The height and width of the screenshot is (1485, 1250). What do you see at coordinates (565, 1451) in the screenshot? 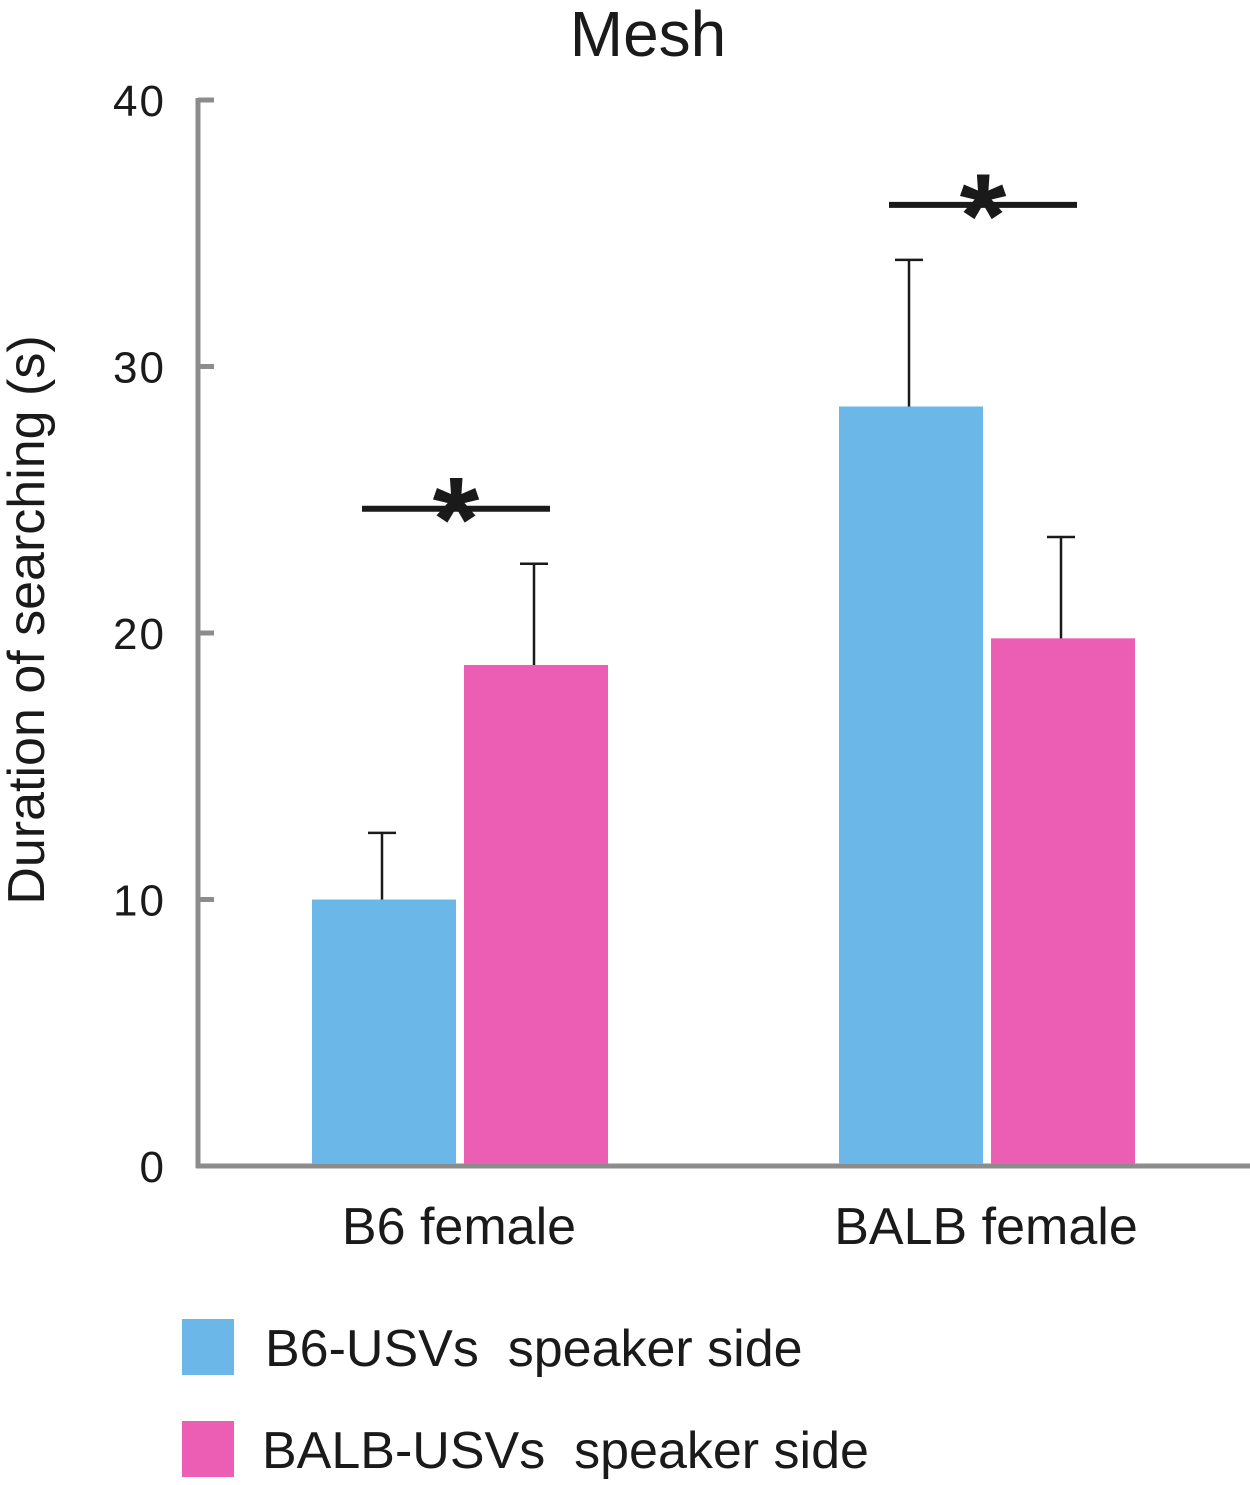
I see `legend-label: BALB-USVs speaker side` at bounding box center [565, 1451].